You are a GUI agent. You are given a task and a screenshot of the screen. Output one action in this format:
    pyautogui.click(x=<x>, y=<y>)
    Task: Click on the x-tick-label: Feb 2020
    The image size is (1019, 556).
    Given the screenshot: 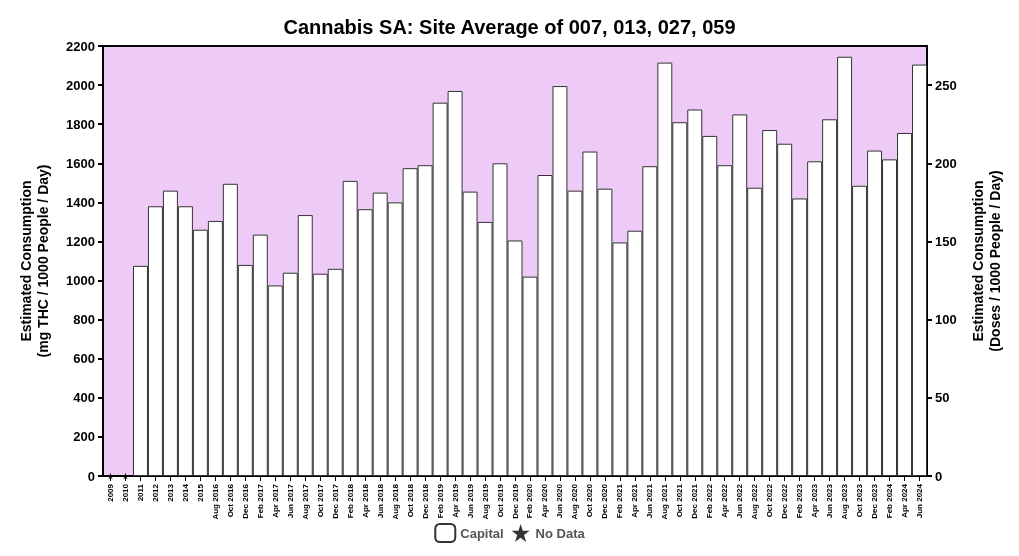 What is the action you would take?
    pyautogui.click(x=530, y=501)
    